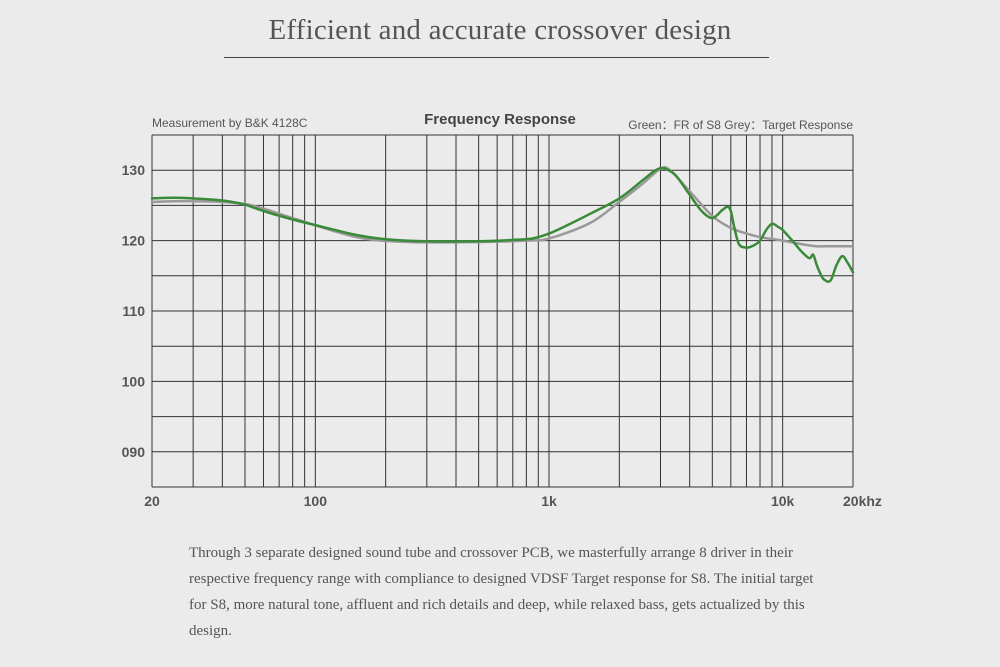 The width and height of the screenshot is (1000, 667). Describe the element at coordinates (230, 123) in the screenshot. I see `measurement-note: Measurement by B&K 4128C` at that location.